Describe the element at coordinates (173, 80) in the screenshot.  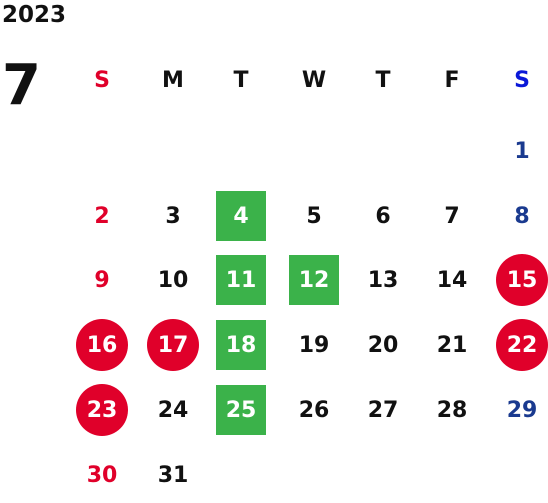
I see `weekday-header: M` at that location.